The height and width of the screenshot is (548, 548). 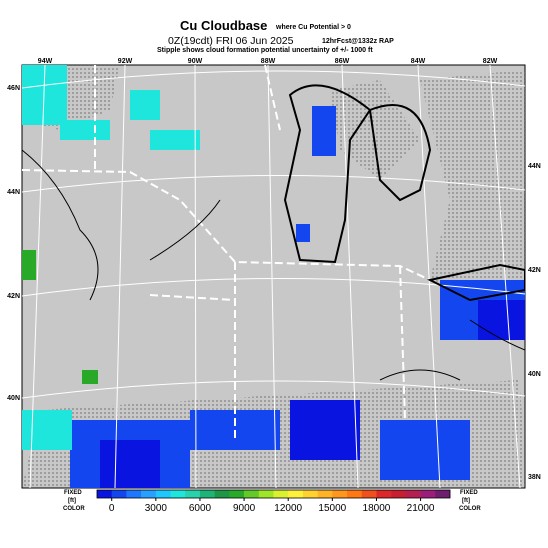 I want to click on colorbar-tick-label: 15000, so click(x=332, y=508).